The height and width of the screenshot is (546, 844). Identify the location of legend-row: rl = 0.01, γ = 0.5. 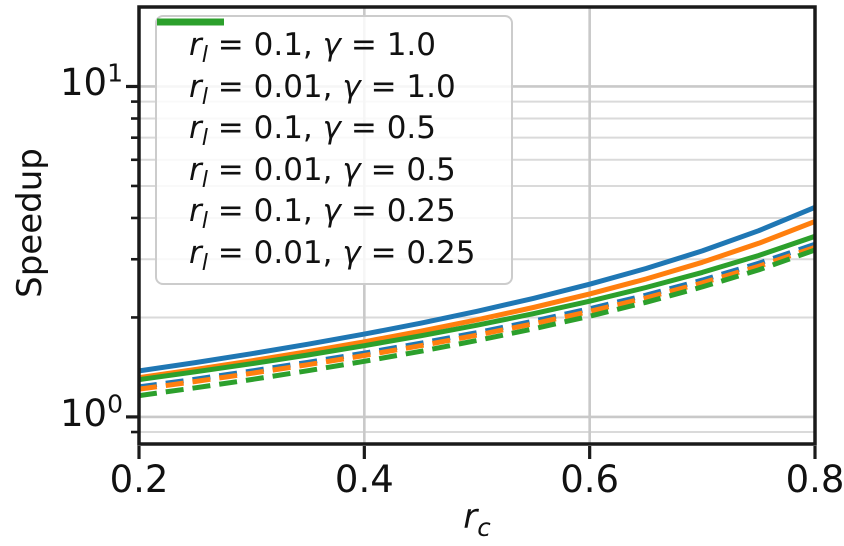
(334, 106).